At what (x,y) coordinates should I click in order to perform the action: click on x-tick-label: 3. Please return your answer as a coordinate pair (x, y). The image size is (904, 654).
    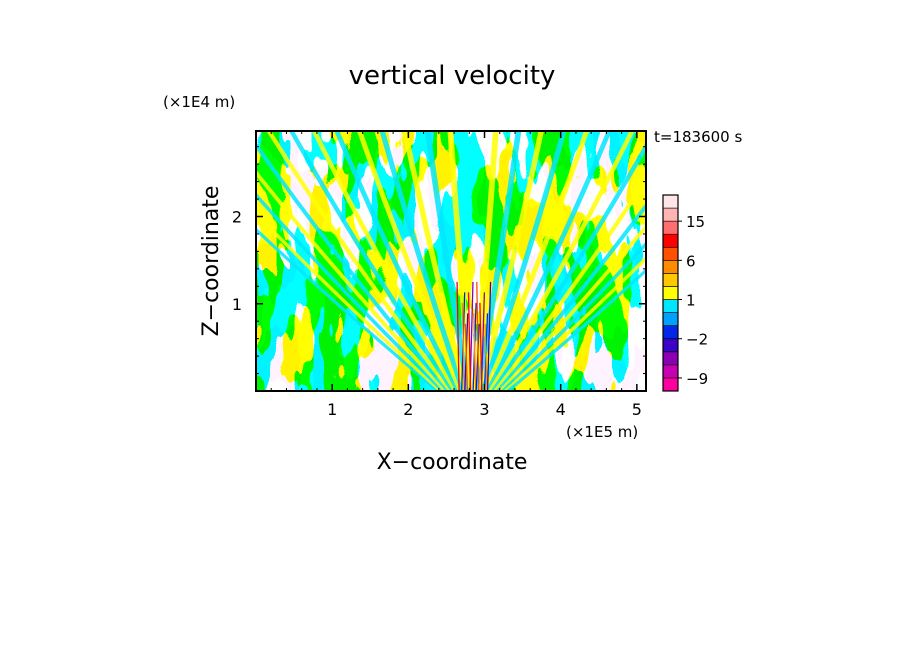
    Looking at the image, I should click on (484, 409).